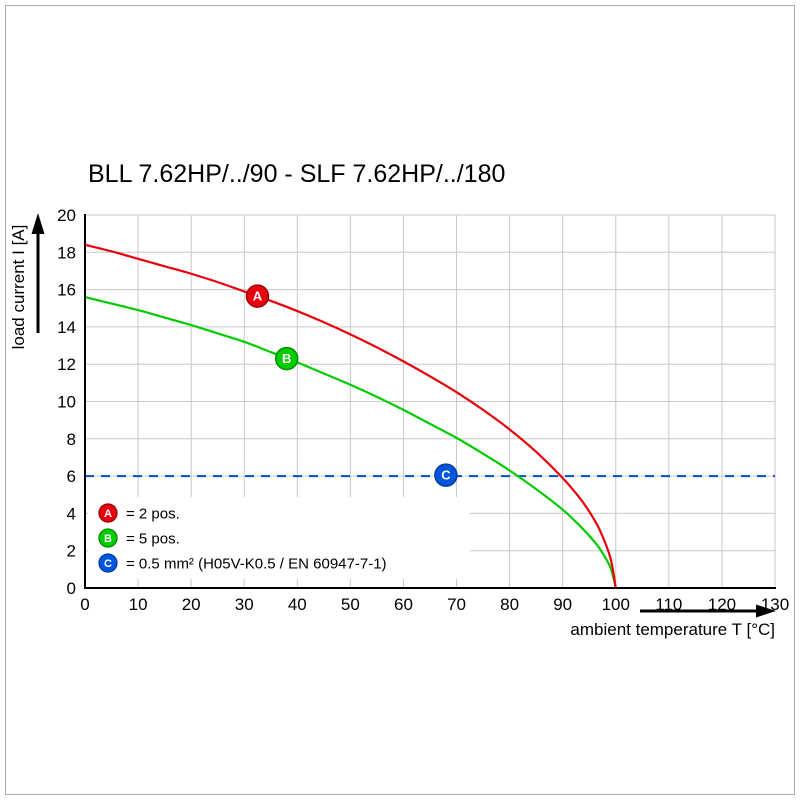 The height and width of the screenshot is (800, 800). I want to click on svg-text: 130, so click(775, 604).